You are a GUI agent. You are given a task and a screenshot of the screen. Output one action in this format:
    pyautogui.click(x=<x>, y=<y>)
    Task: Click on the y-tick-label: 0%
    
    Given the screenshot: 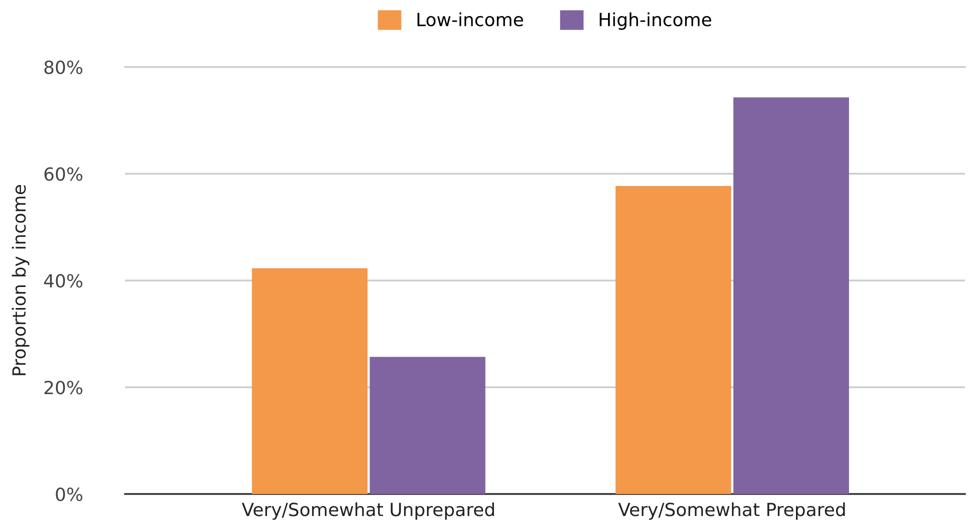 What is the action you would take?
    pyautogui.click(x=69, y=494)
    